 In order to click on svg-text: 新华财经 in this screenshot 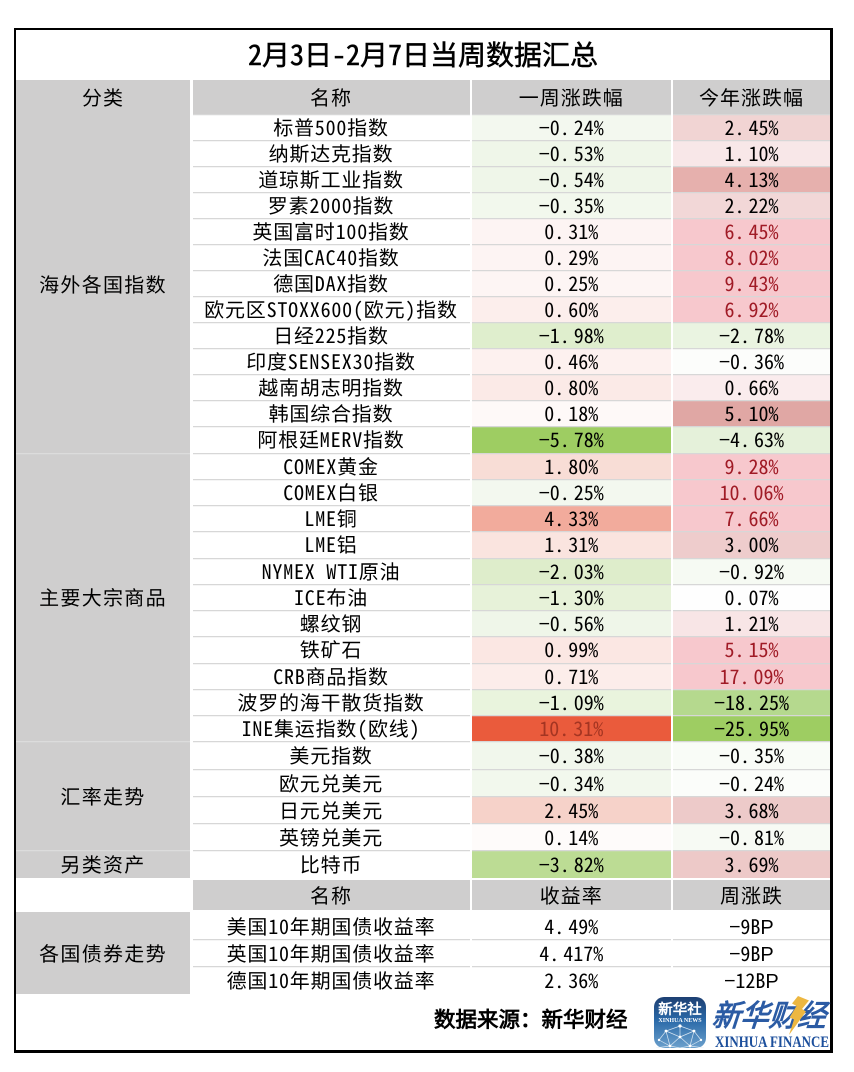, I will do `click(772, 1015)`.